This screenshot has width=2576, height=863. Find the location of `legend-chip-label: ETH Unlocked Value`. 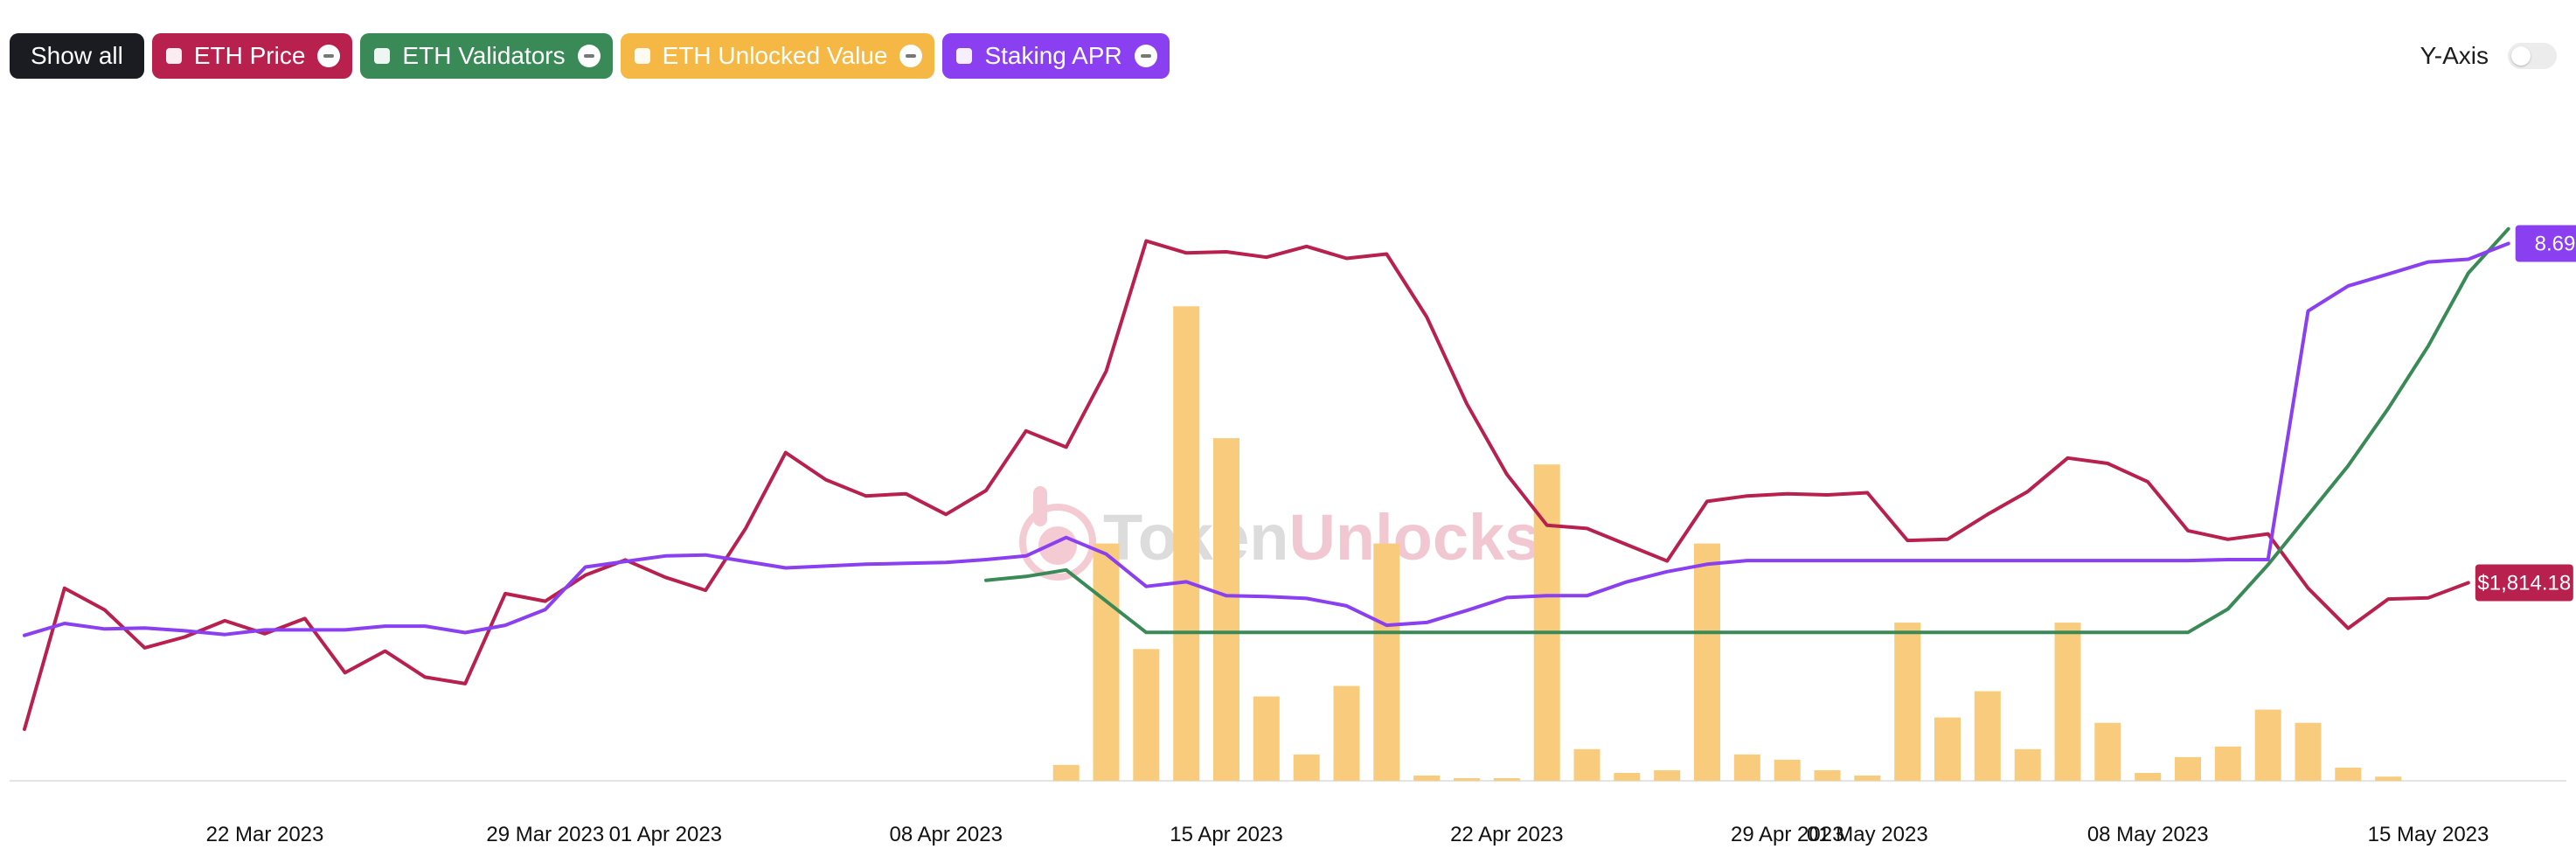

legend-chip-label: ETH Unlocked Value is located at coordinates (775, 55).